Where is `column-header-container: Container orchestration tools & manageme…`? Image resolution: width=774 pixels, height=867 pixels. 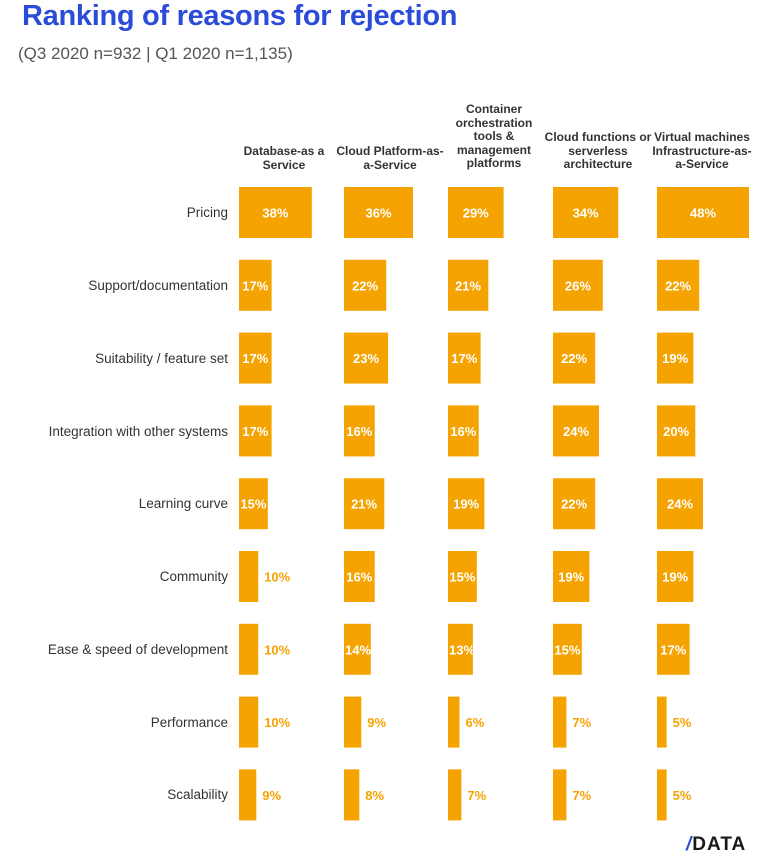
column-header-container: Container orchestration tools & manageme… is located at coordinates (494, 136).